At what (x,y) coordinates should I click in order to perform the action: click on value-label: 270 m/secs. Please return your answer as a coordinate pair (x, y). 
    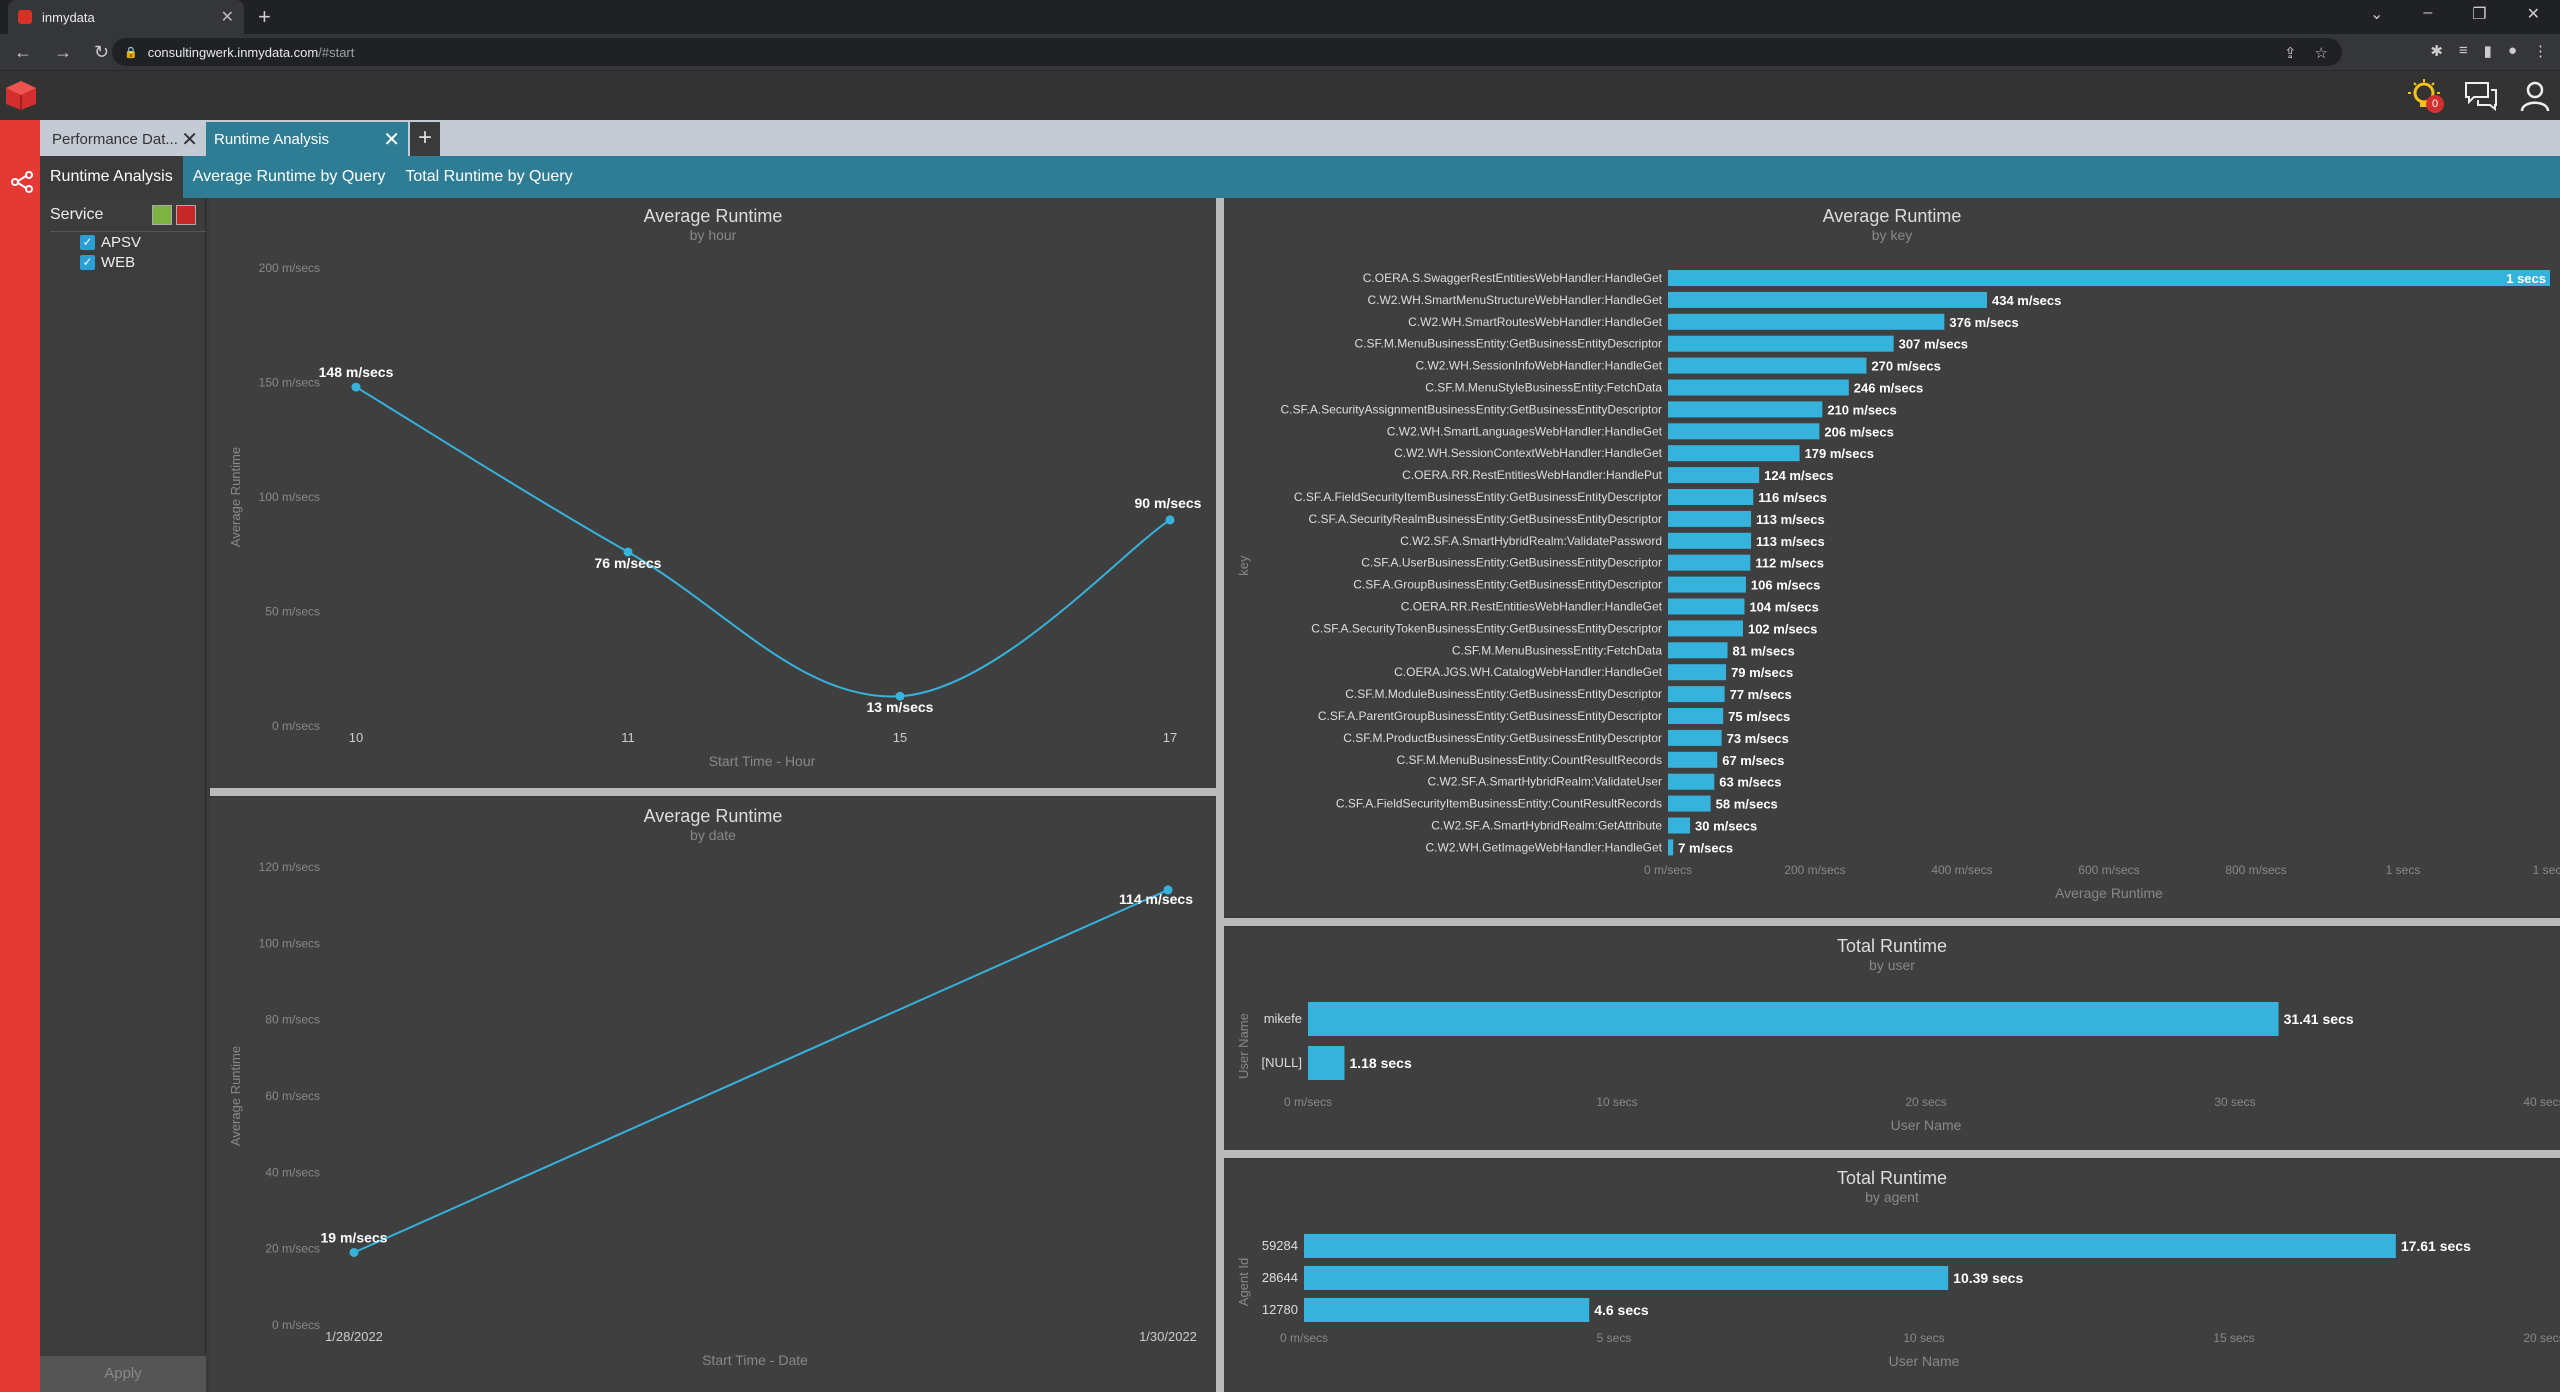
    Looking at the image, I should click on (1905, 366).